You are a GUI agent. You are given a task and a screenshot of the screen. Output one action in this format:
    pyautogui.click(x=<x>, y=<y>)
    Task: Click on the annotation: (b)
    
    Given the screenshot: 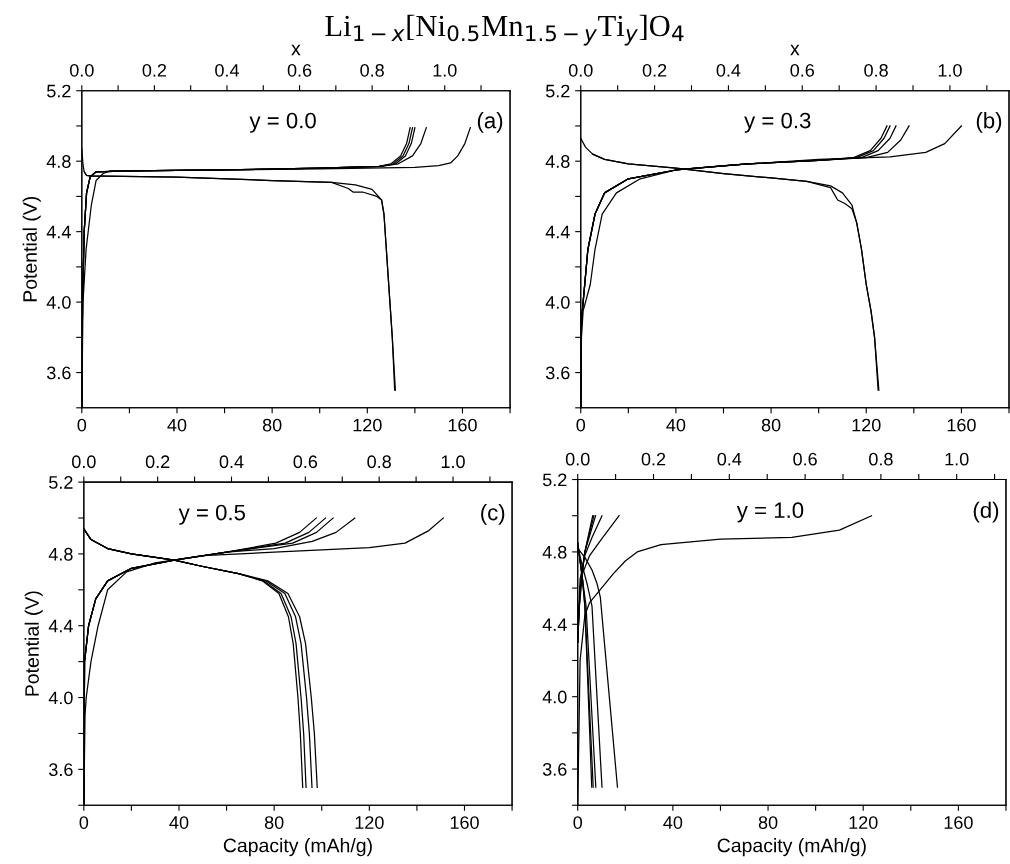 What is the action you would take?
    pyautogui.click(x=989, y=122)
    